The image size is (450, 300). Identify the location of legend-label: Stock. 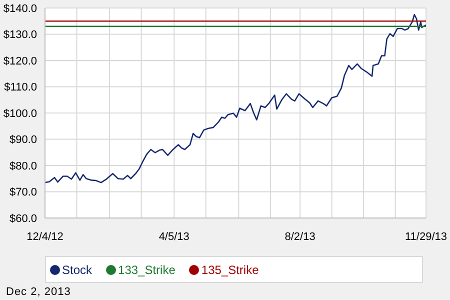
(76, 269).